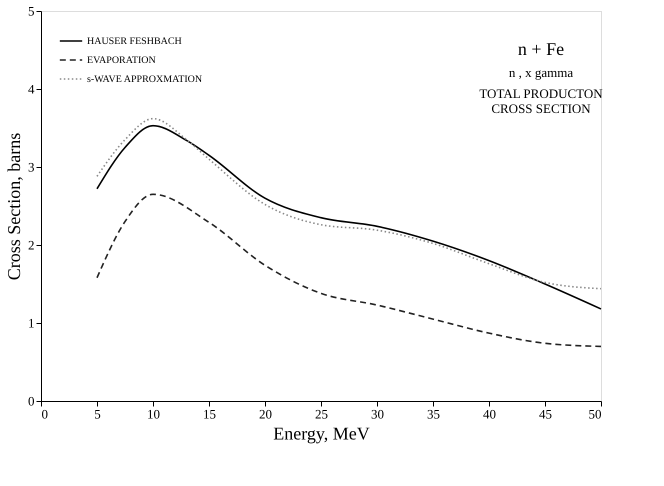  I want to click on y-tick-label: 0, so click(31, 401).